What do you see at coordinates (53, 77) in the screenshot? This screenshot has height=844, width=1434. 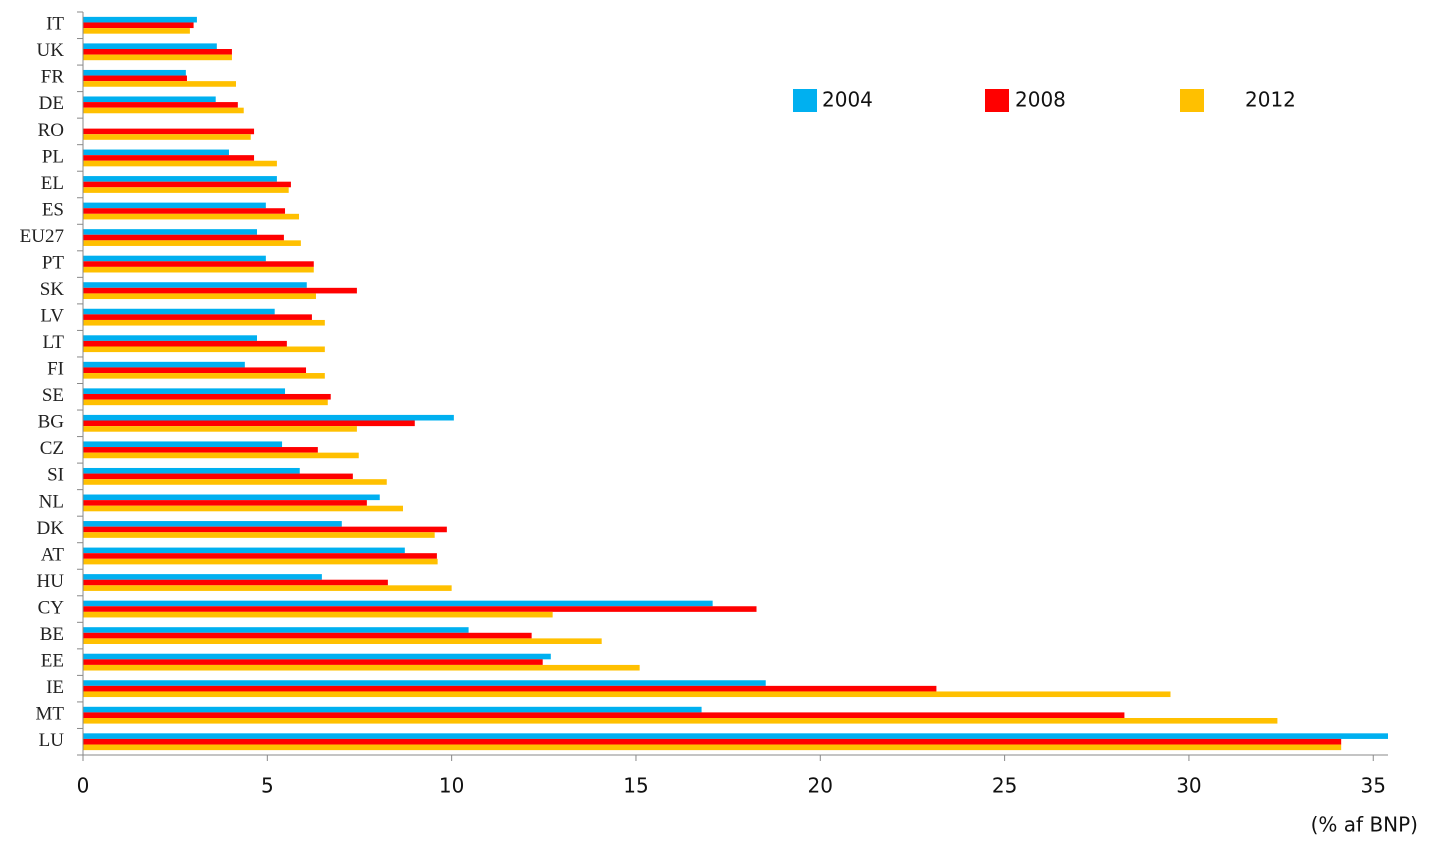 I see `y-tick-label: FR` at bounding box center [53, 77].